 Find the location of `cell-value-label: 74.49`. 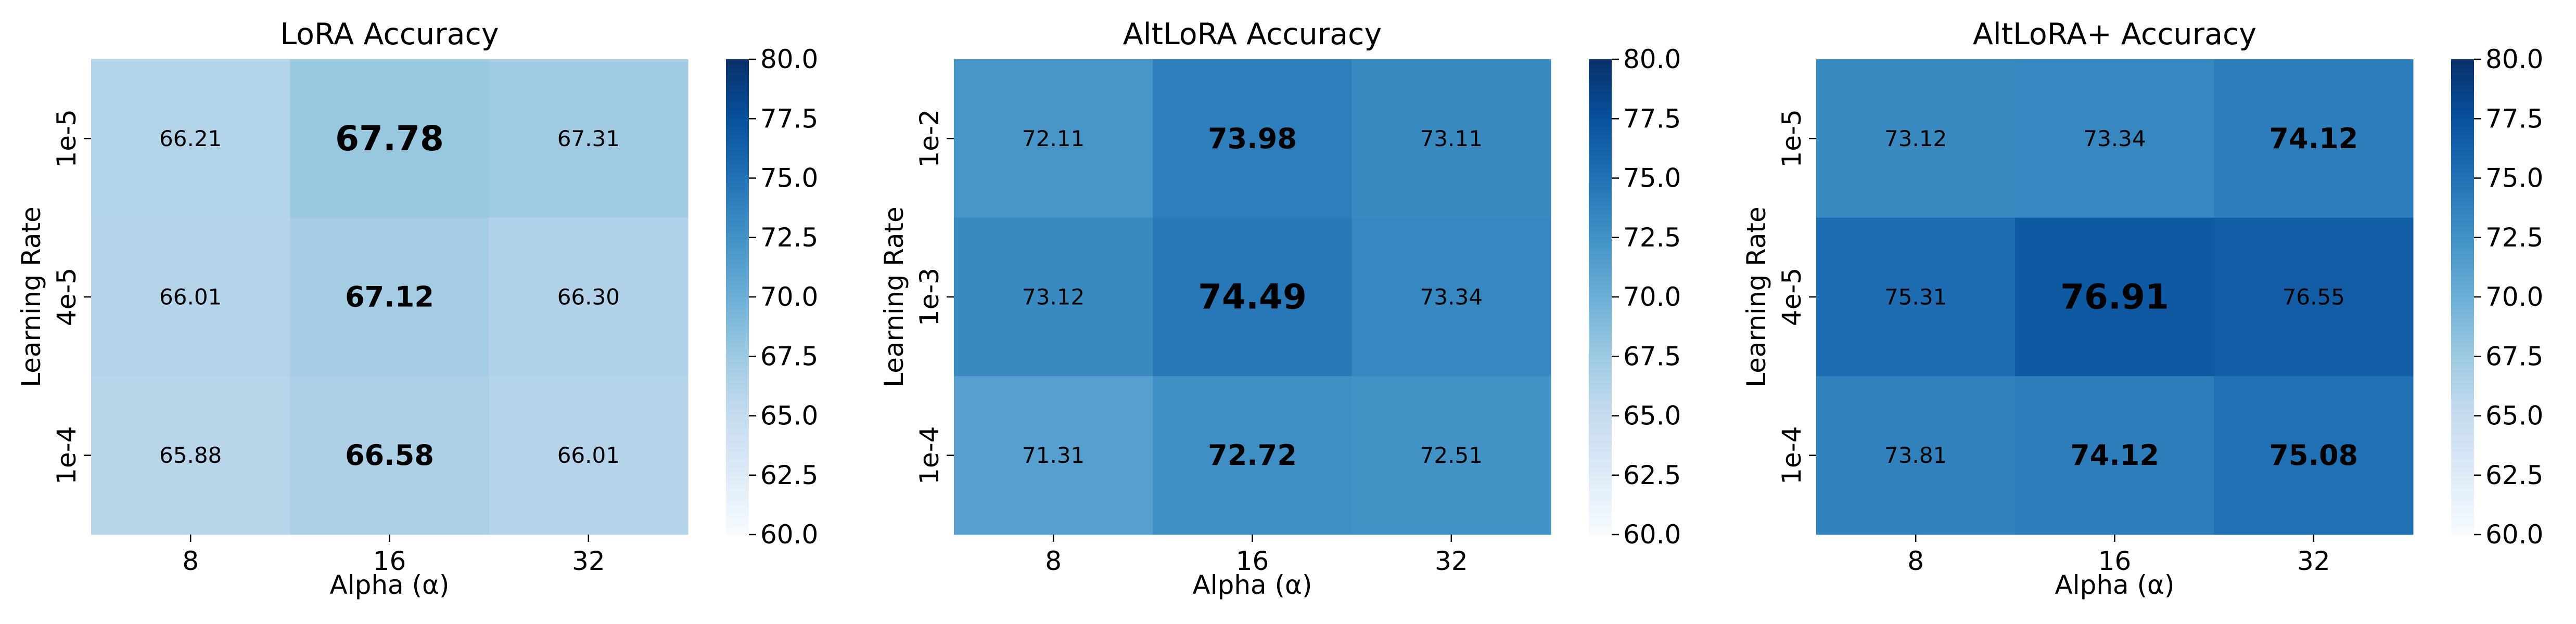

cell-value-label: 74.49 is located at coordinates (1252, 297).